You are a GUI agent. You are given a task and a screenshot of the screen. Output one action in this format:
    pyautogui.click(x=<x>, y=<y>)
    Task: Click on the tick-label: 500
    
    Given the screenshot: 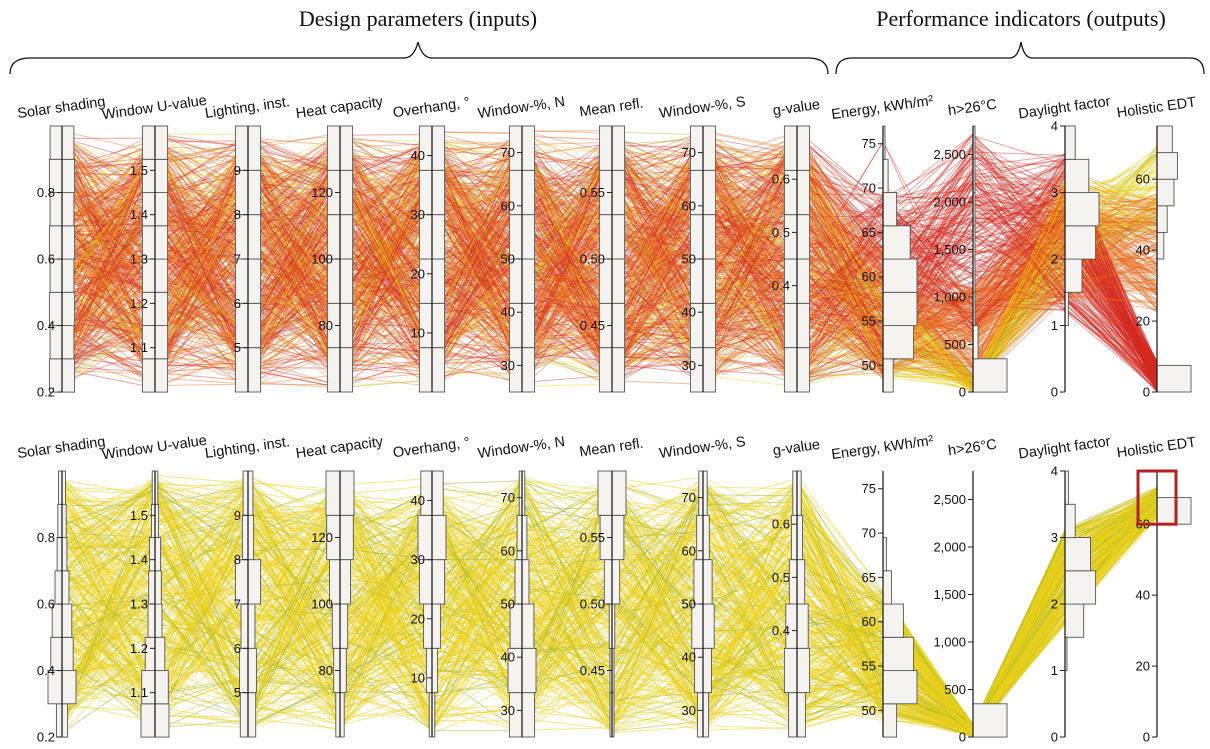 What is the action you would take?
    pyautogui.click(x=955, y=689)
    